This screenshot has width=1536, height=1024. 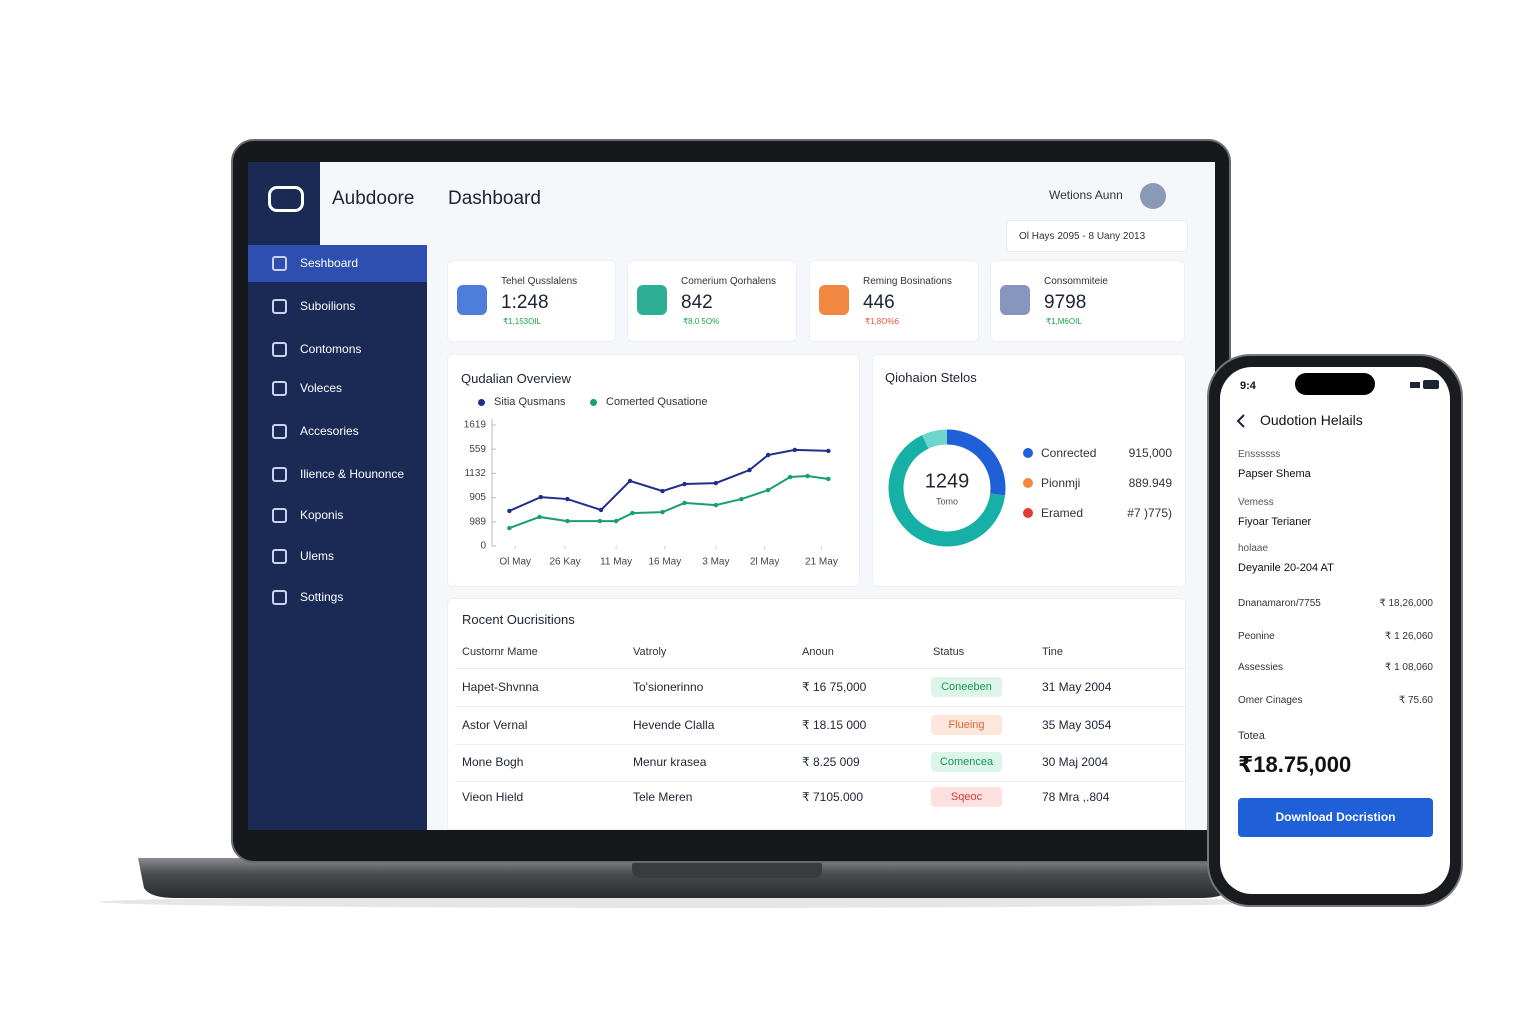 I want to click on field-value: Fiyoar Terianer, so click(x=1275, y=522).